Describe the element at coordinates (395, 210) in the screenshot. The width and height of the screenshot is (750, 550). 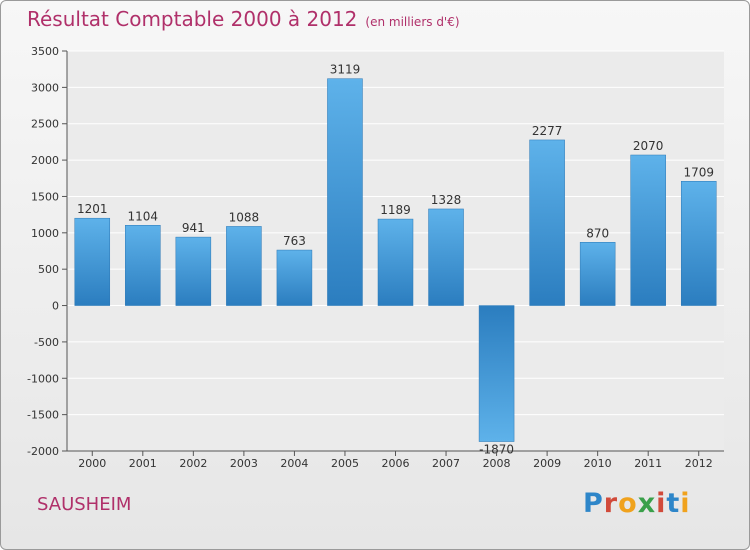
I see `data-label: 1189` at that location.